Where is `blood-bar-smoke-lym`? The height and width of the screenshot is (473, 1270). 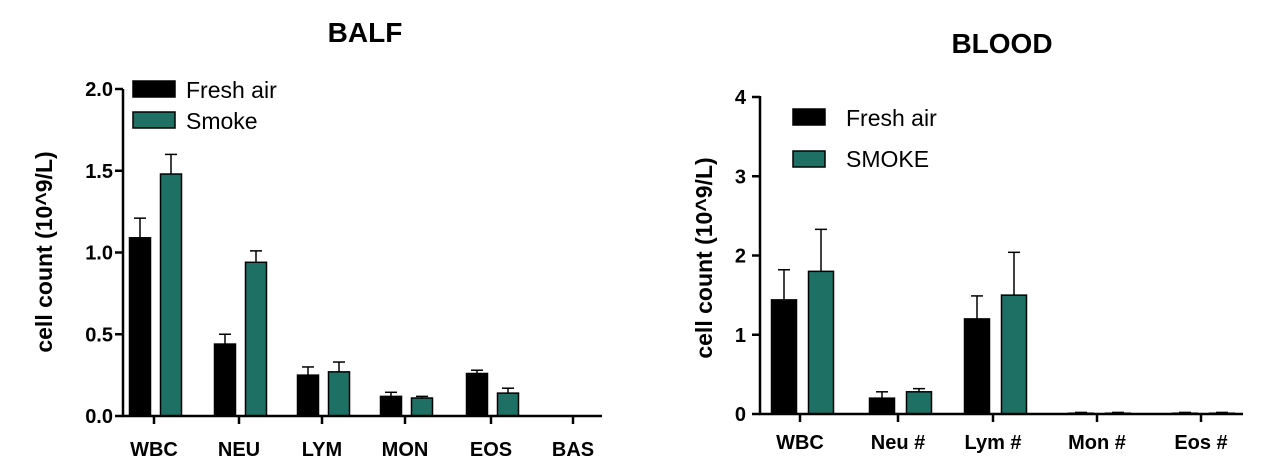
blood-bar-smoke-lym is located at coordinates (1014, 354).